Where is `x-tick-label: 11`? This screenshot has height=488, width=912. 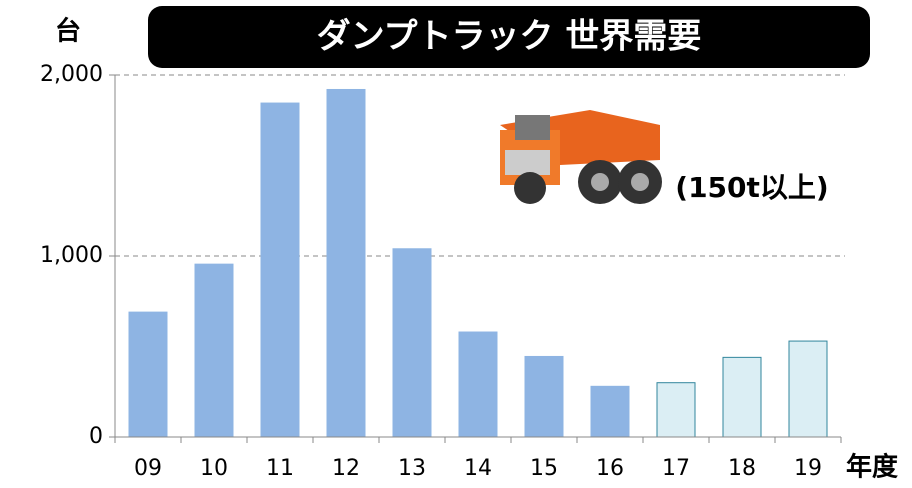 x-tick-label: 11 is located at coordinates (280, 468).